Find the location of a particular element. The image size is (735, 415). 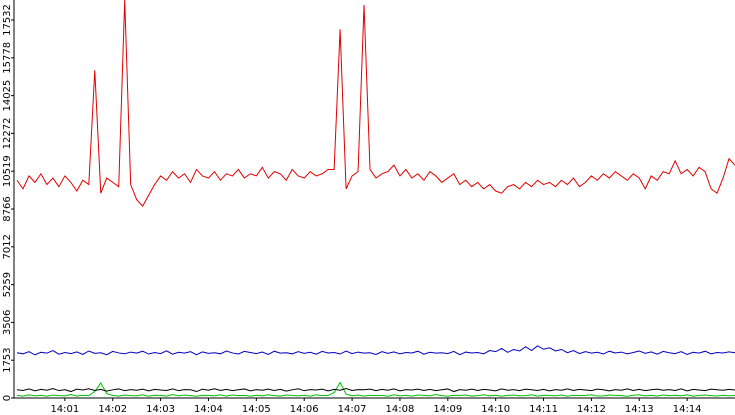

x-tick-label: 14:05 is located at coordinates (256, 409).